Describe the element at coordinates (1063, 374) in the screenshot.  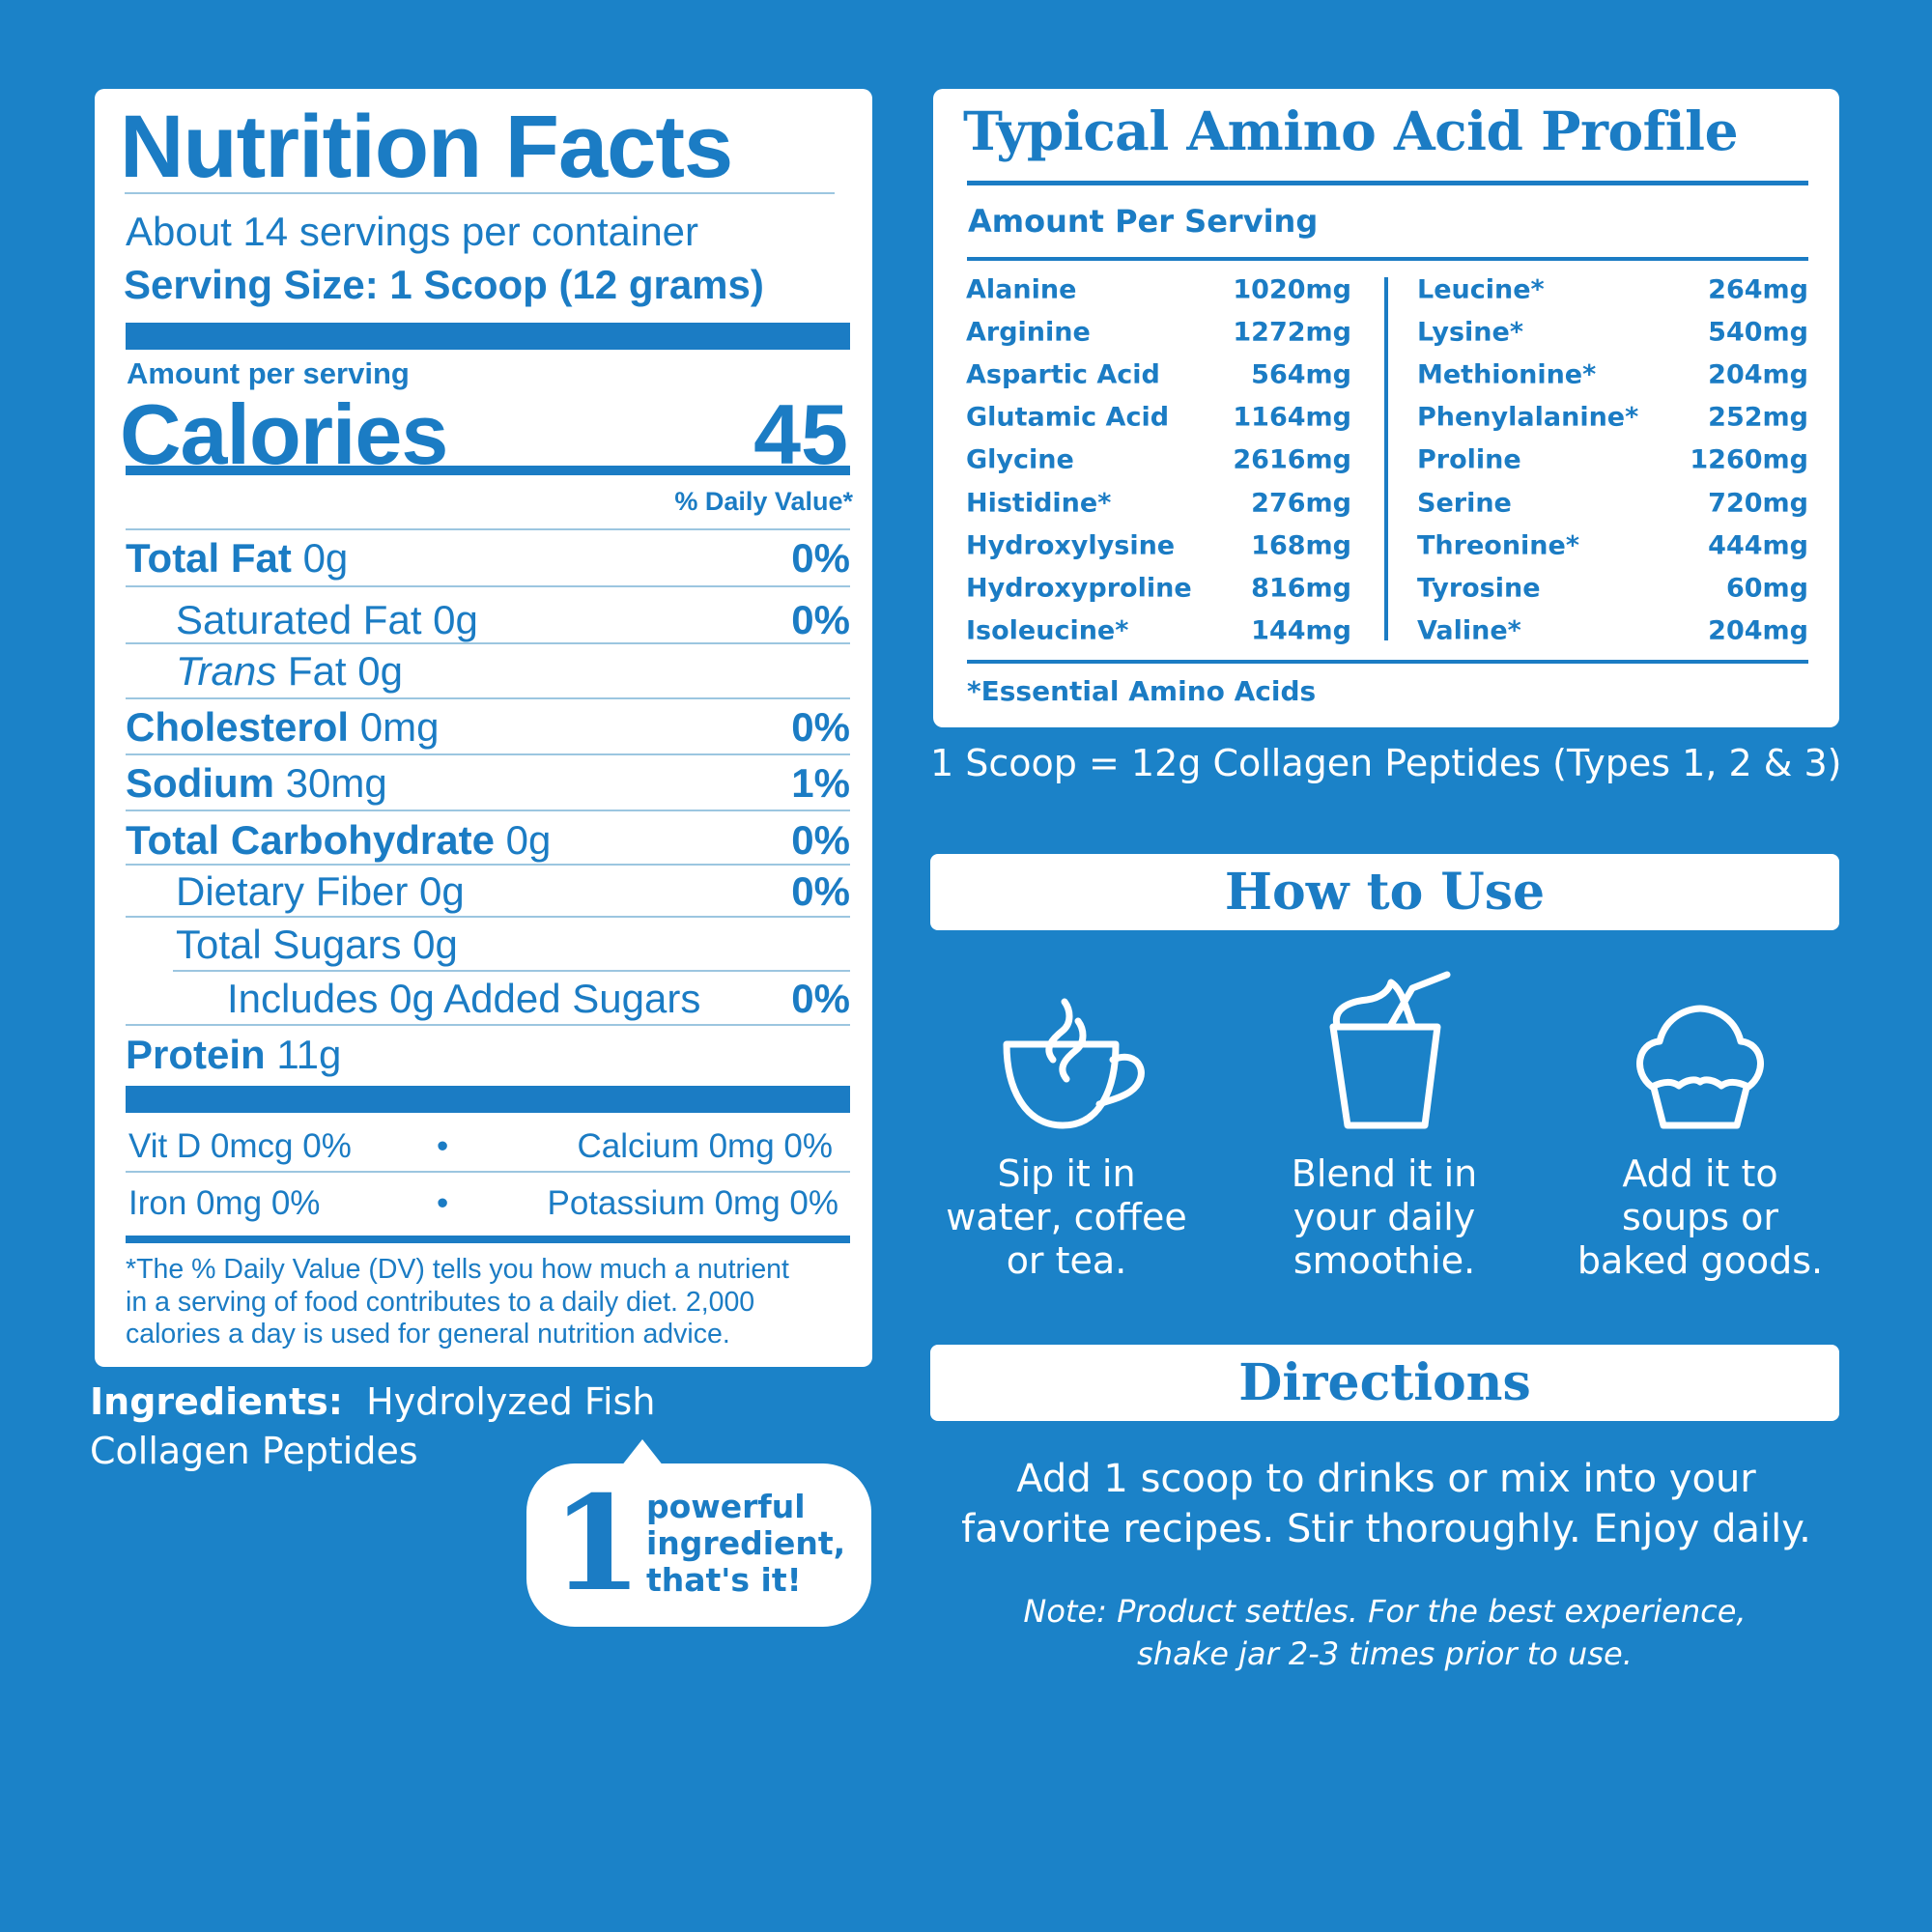
I see `amino-acid-name: Aspartic Acid` at that location.